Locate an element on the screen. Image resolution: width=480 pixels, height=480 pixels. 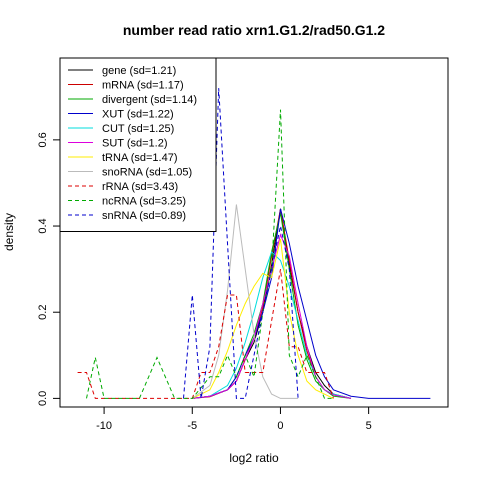
legend-label: mRNA (sd=1.17) is located at coordinates (143, 86).